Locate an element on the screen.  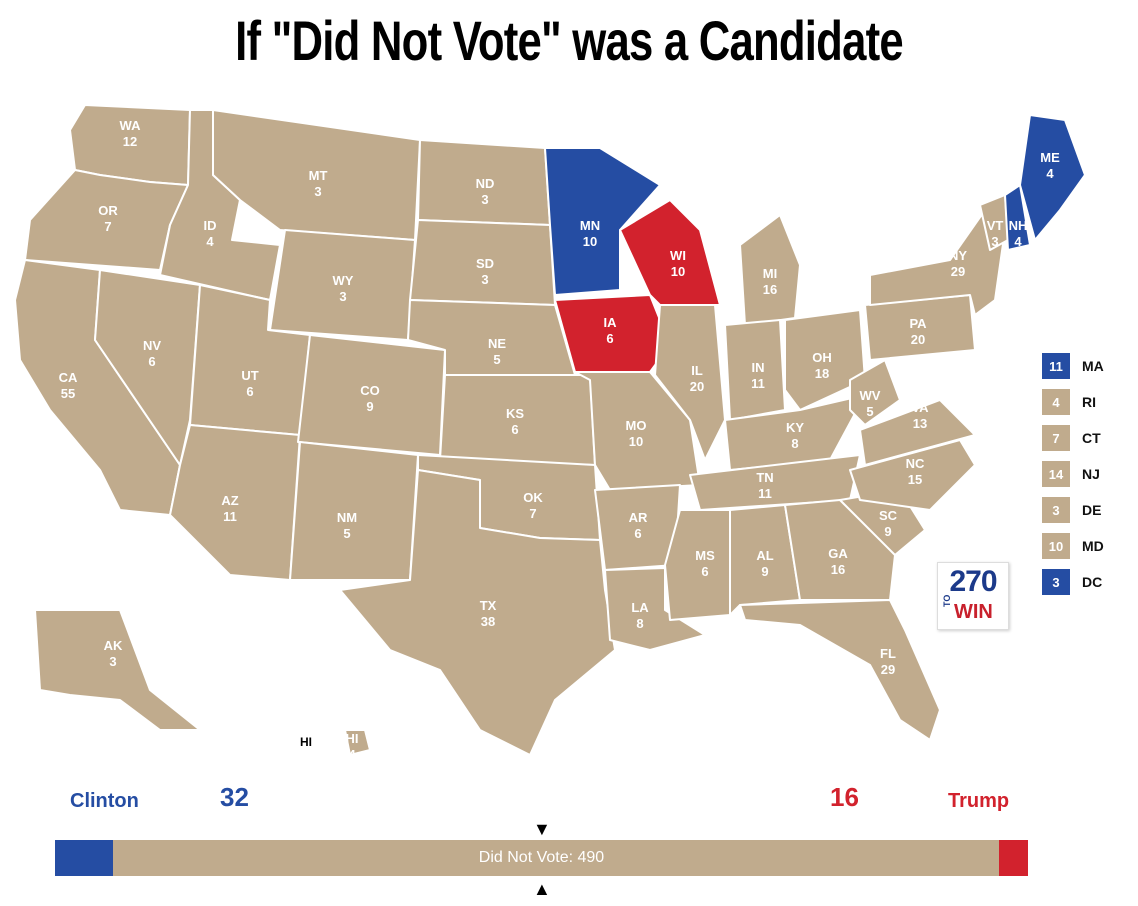
legend-row-ct: 7 CT is located at coordinates (1087, 438).